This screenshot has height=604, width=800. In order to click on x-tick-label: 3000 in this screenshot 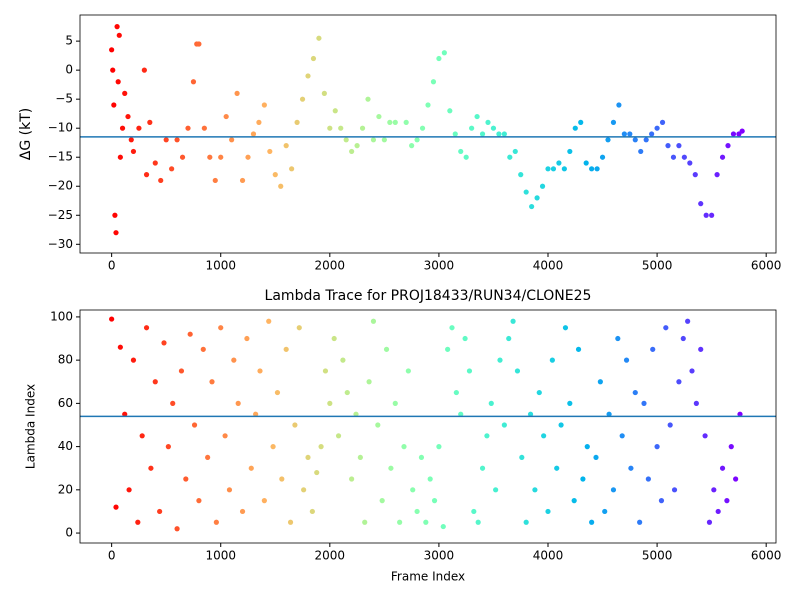, I will do `click(439, 266)`.